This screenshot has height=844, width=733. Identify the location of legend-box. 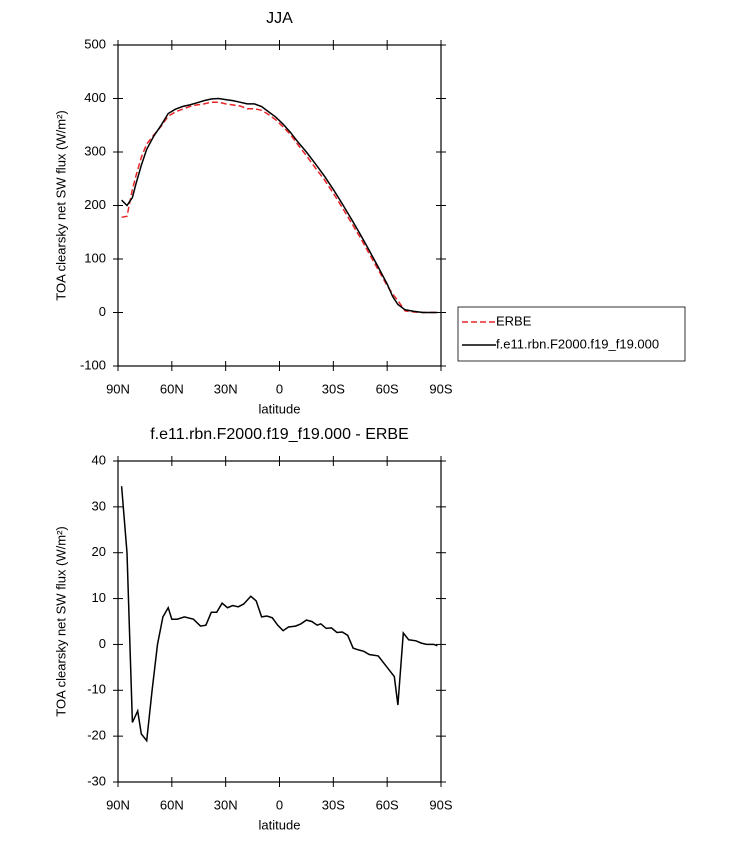
(571, 334).